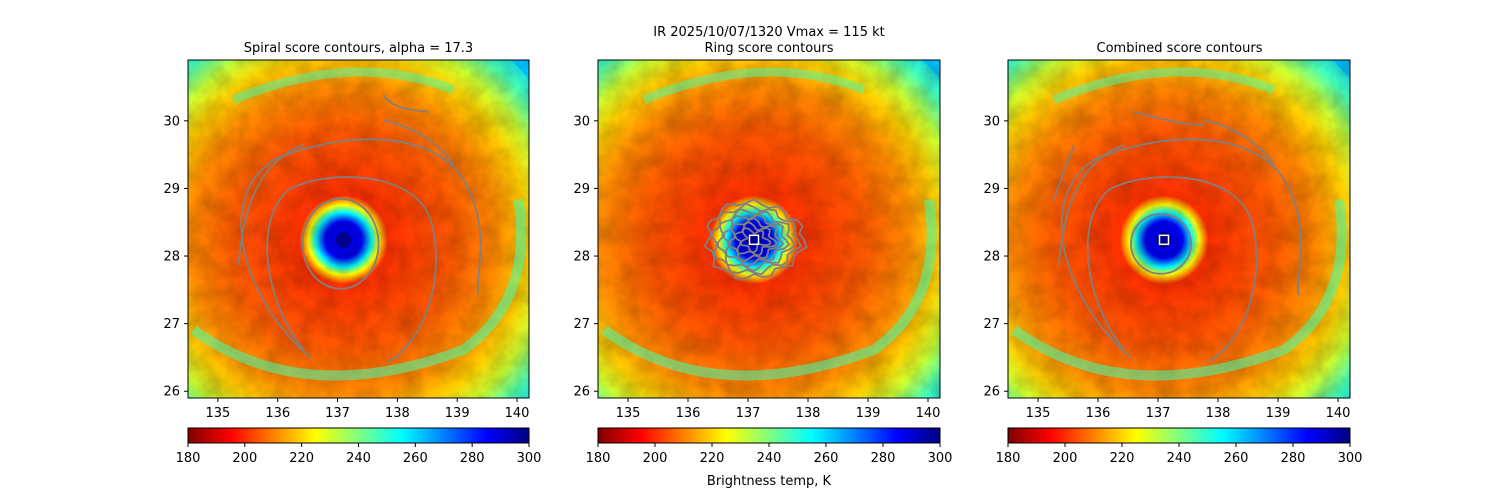 The height and width of the screenshot is (500, 1500). I want to click on panel-title: Combined score contours, so click(1180, 48).